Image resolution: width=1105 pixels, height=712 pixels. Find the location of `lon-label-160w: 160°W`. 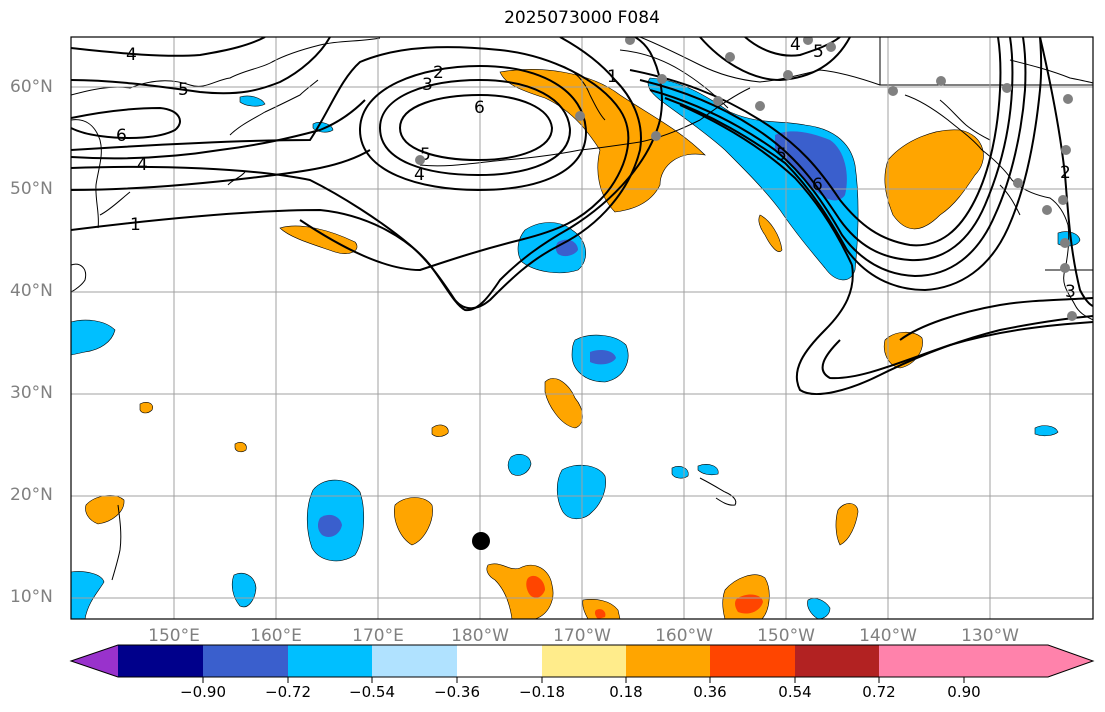

lon-label-160w: 160°W is located at coordinates (684, 636).